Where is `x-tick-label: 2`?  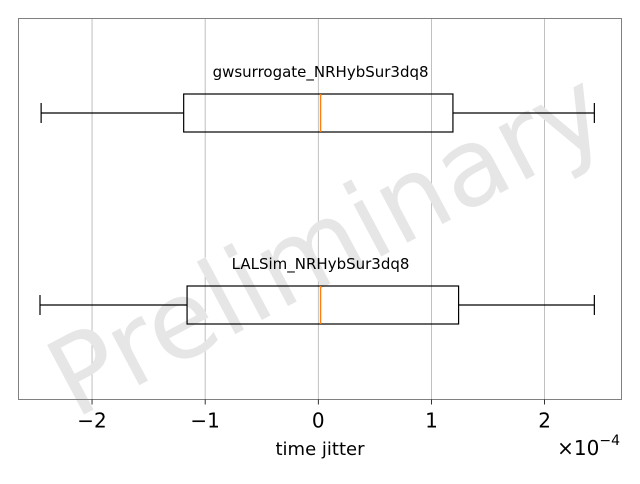 x-tick-label: 2 is located at coordinates (544, 421).